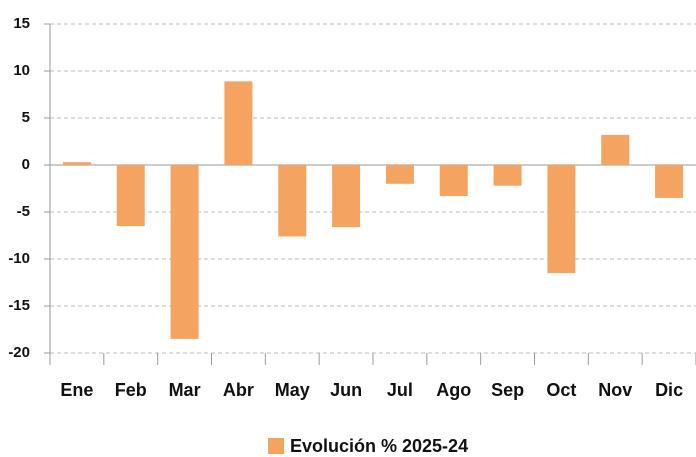  What do you see at coordinates (400, 390) in the screenshot?
I see `x-tick-label: Jul` at bounding box center [400, 390].